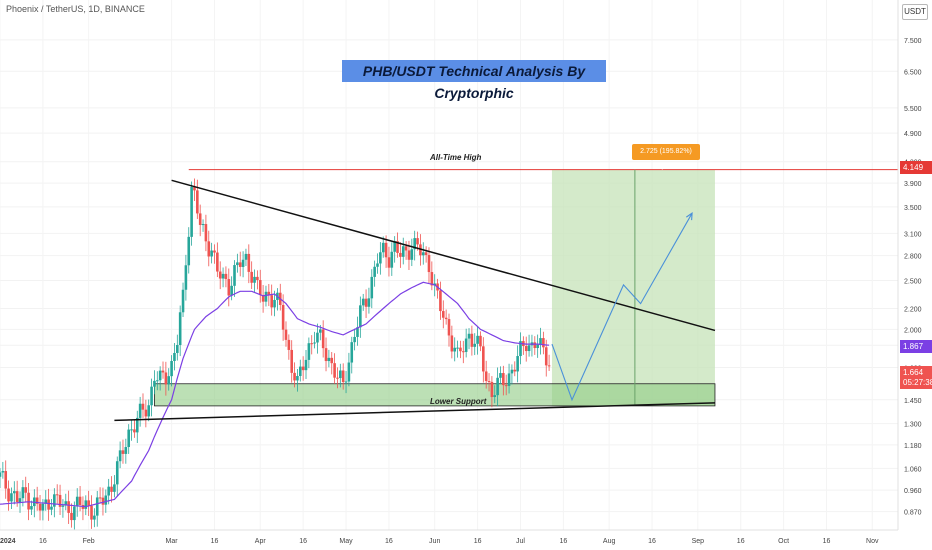 The image size is (932, 550). I want to click on y-tick-label: 1.300, so click(913, 425).